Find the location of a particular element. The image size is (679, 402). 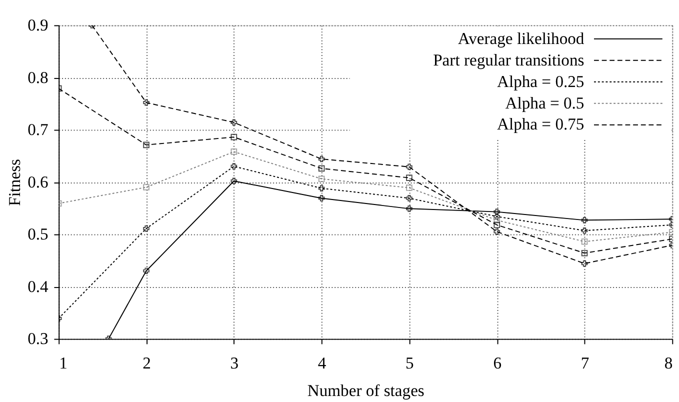

x-axis-title: Number of stages is located at coordinates (365, 390).